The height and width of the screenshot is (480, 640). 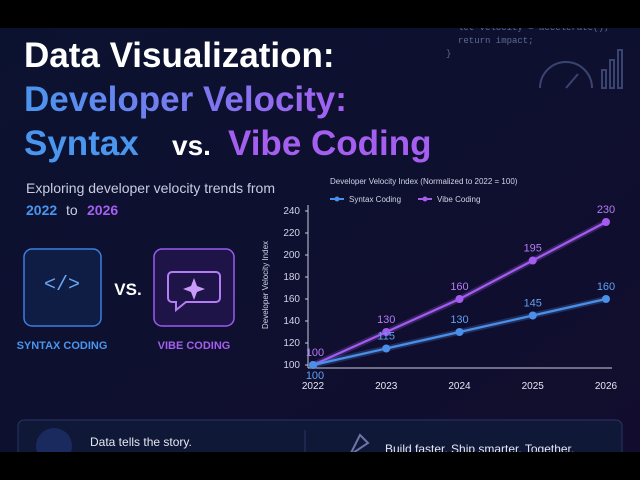 I want to click on syntax-icon-box, so click(x=62, y=287).